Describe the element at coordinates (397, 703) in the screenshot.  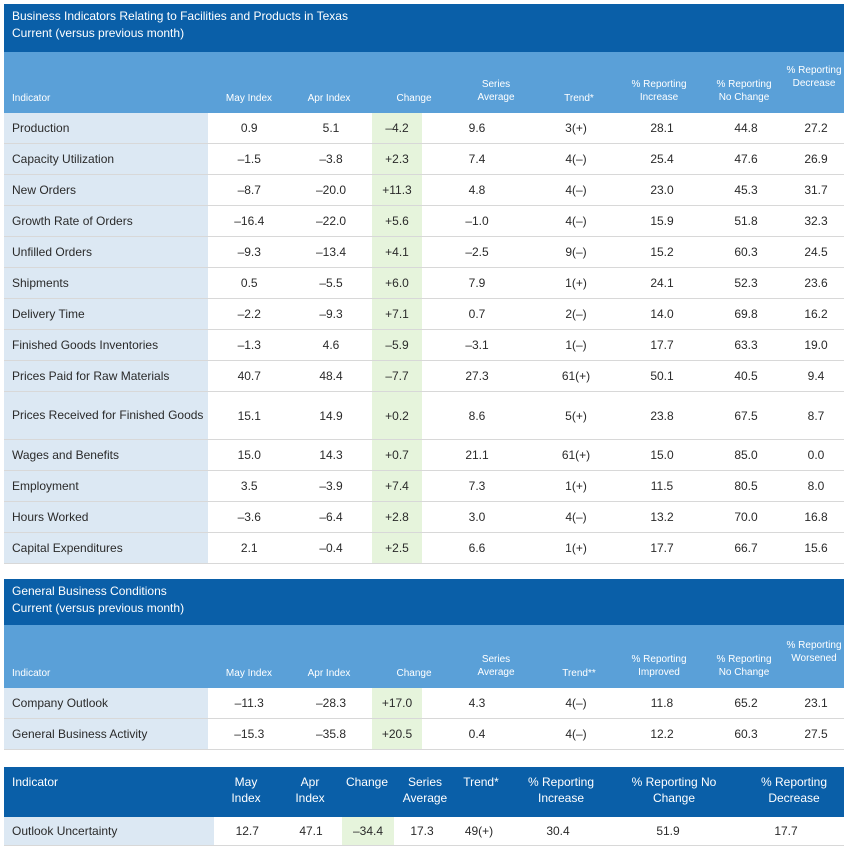
I see `value-cell: +17.0` at that location.